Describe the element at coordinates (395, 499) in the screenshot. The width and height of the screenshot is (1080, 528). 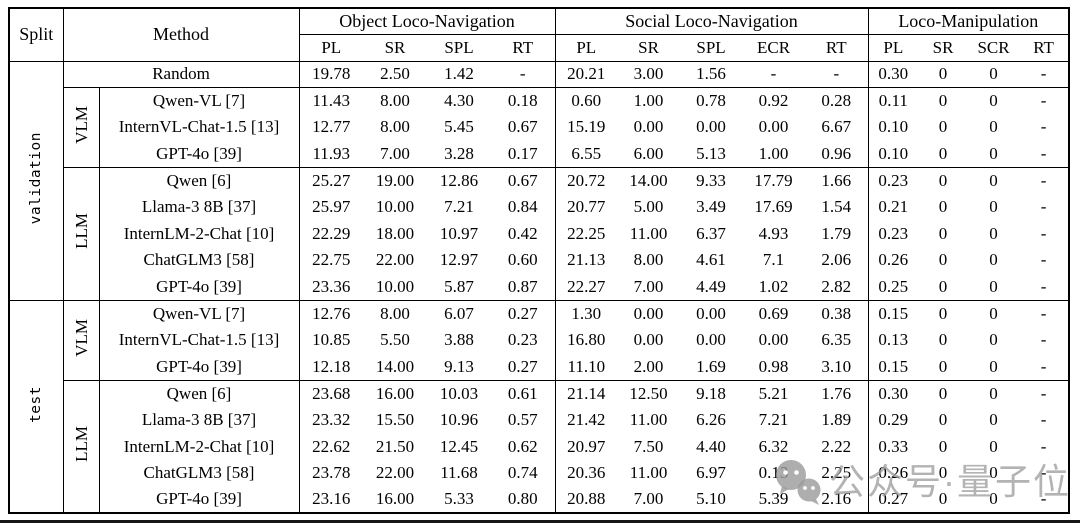
I see `value-cell: 16.00` at that location.